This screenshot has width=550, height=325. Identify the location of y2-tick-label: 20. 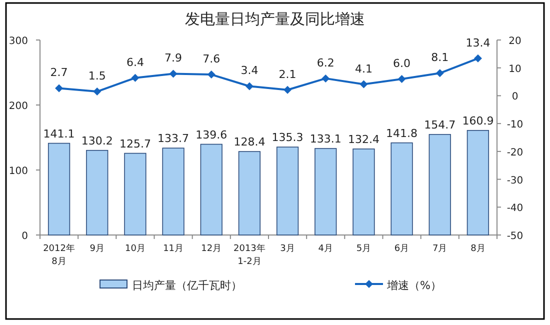
(515, 41).